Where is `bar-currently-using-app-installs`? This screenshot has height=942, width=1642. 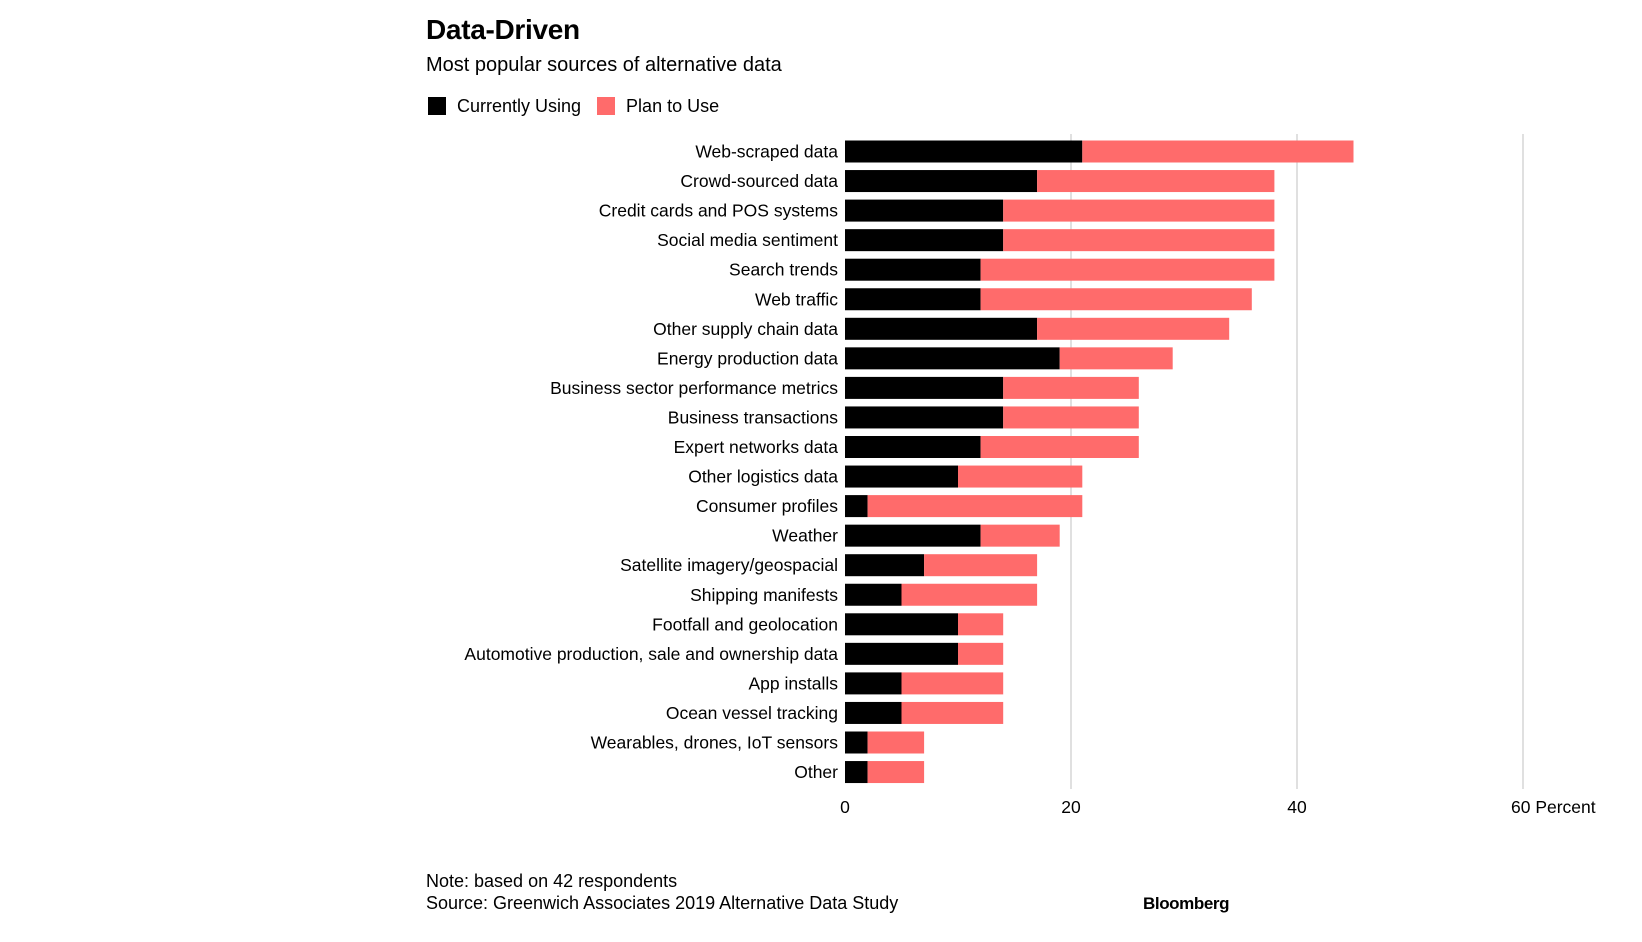
bar-currently-using-app-installs is located at coordinates (873, 683).